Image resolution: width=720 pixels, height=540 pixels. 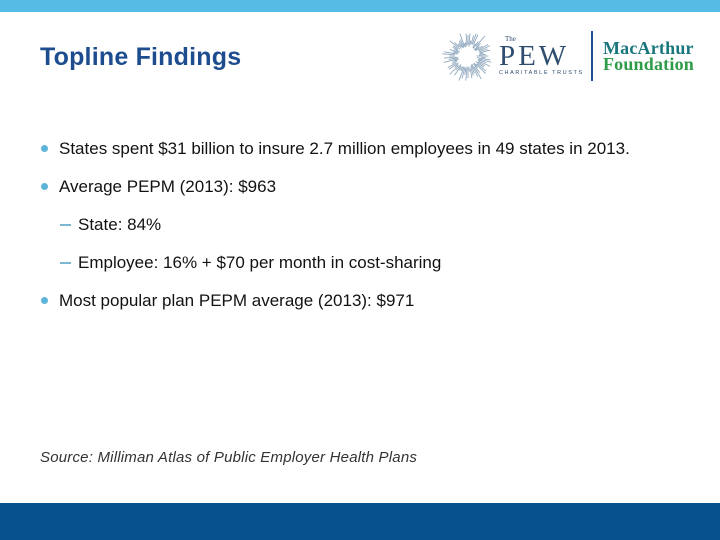 I want to click on pew-logo-name: PEW, so click(x=534, y=55).